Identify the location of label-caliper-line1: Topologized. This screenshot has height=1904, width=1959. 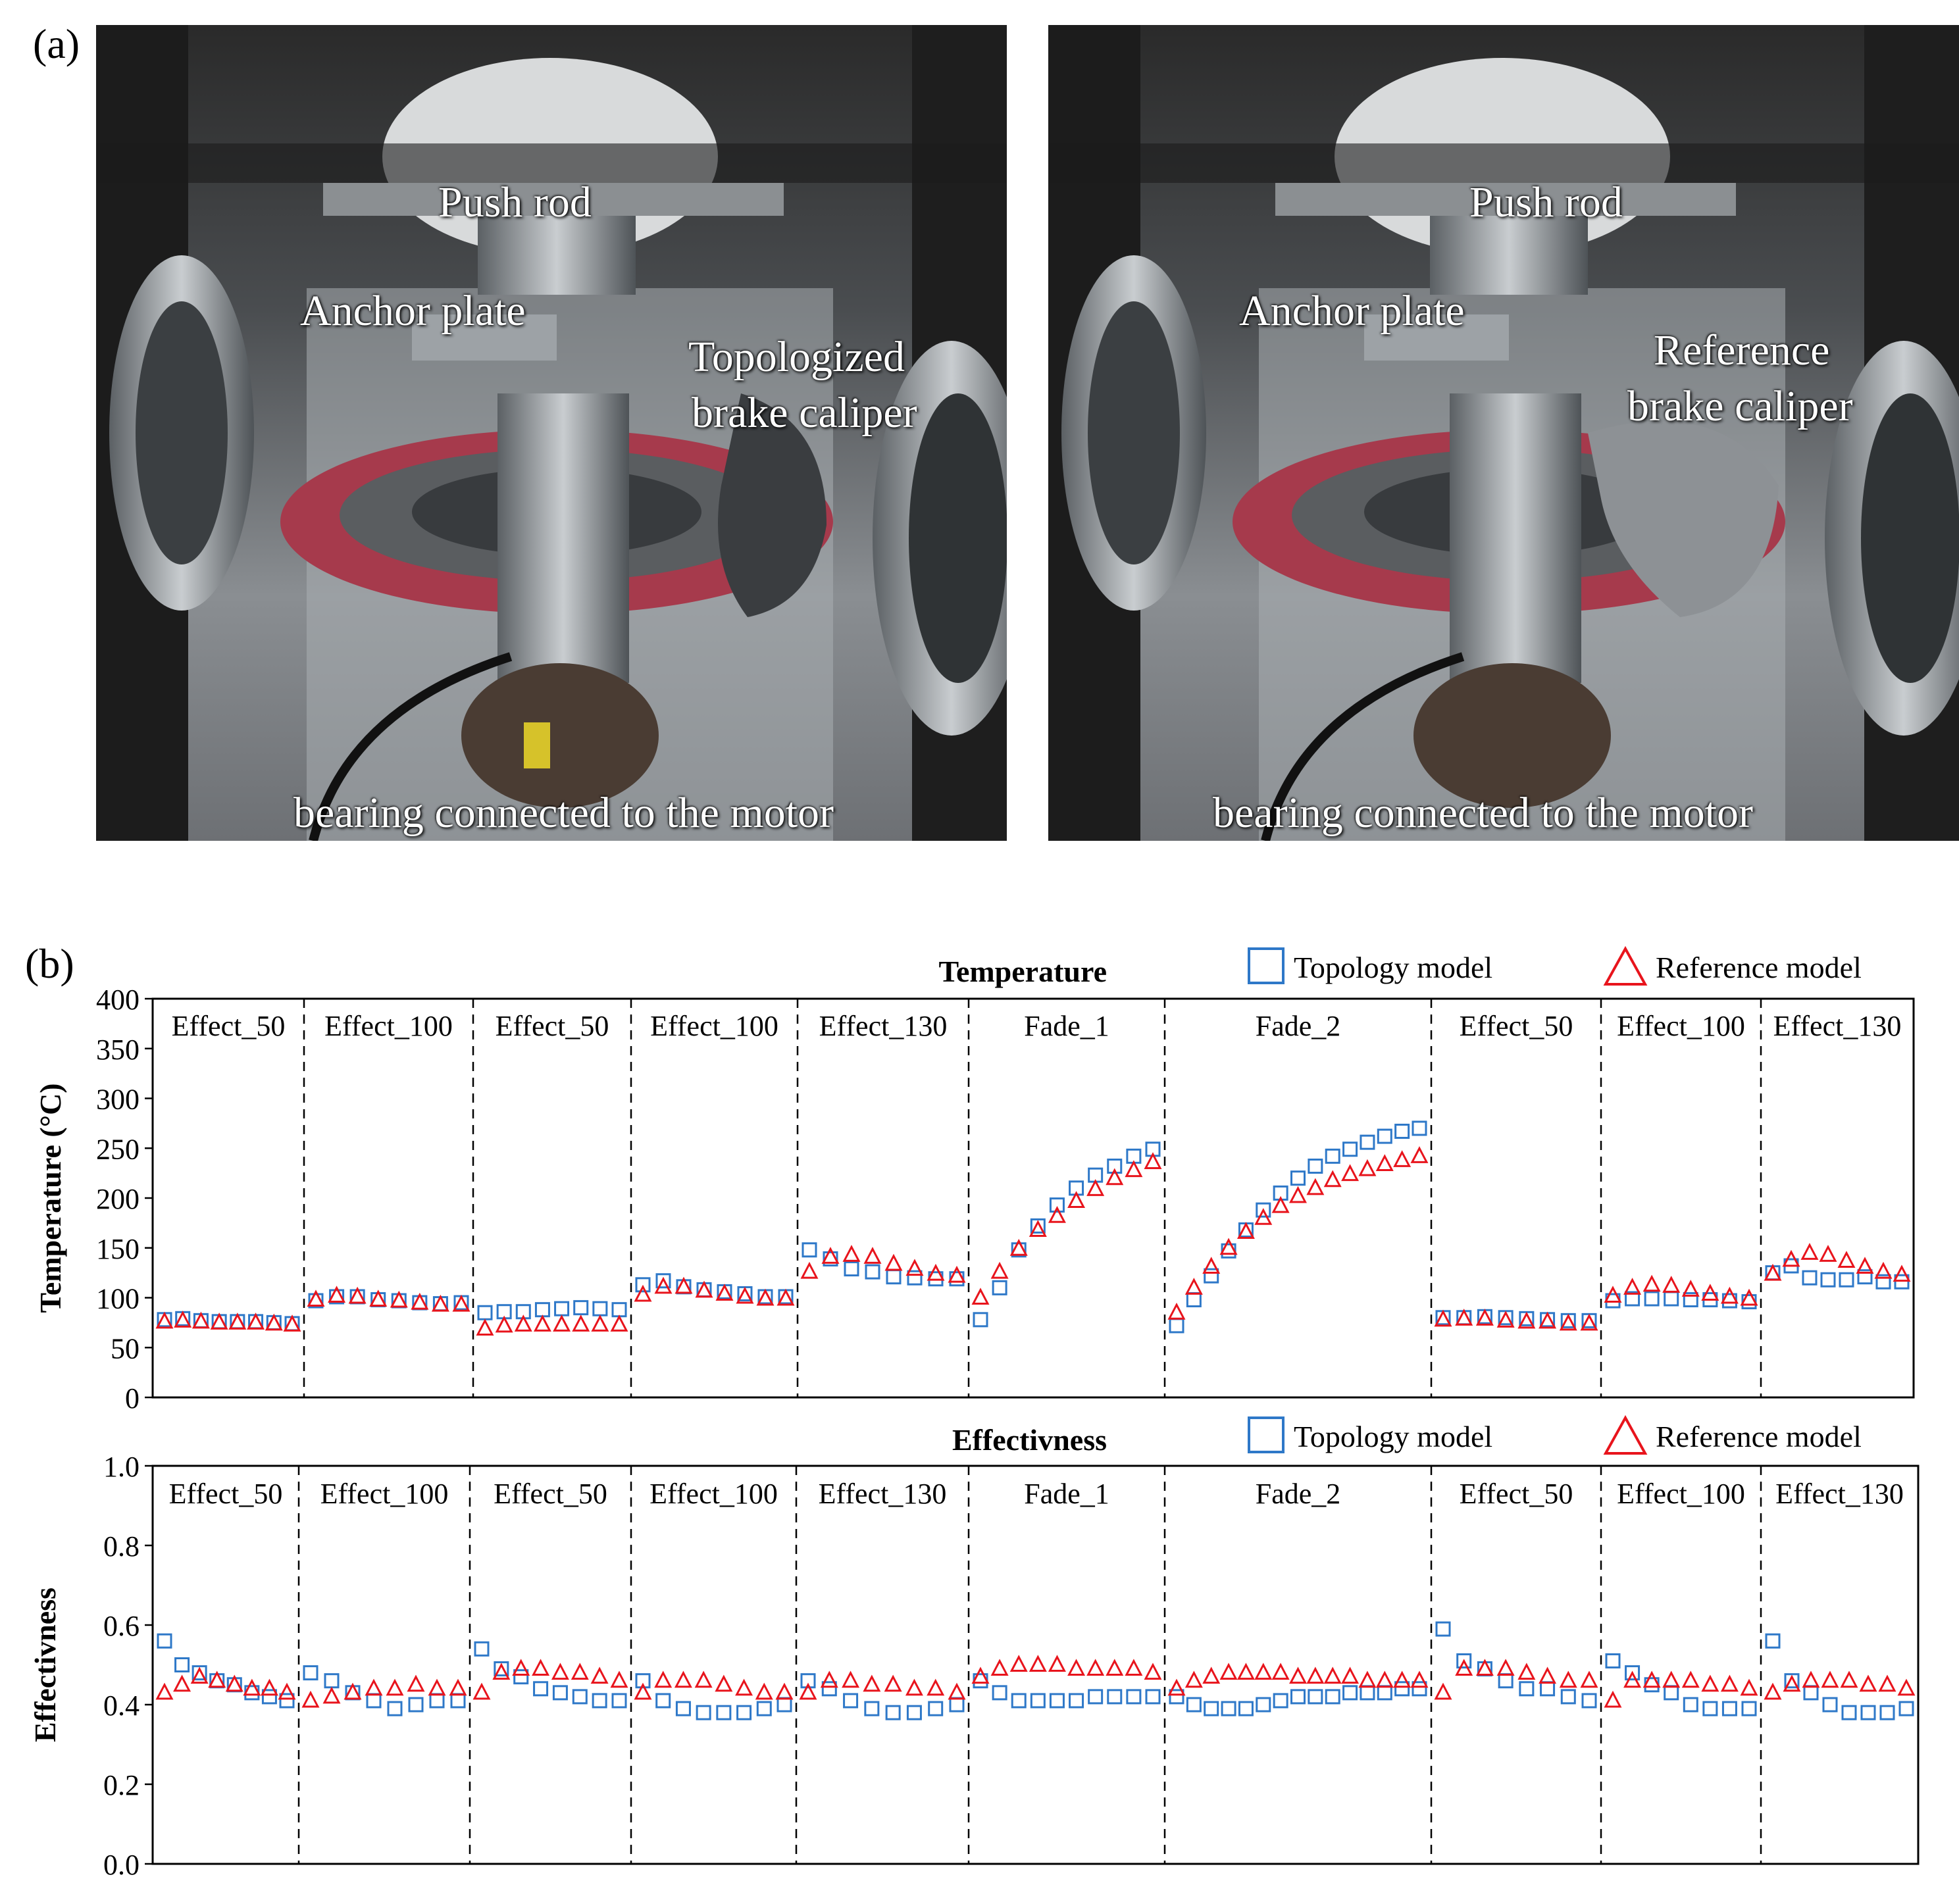
(797, 357).